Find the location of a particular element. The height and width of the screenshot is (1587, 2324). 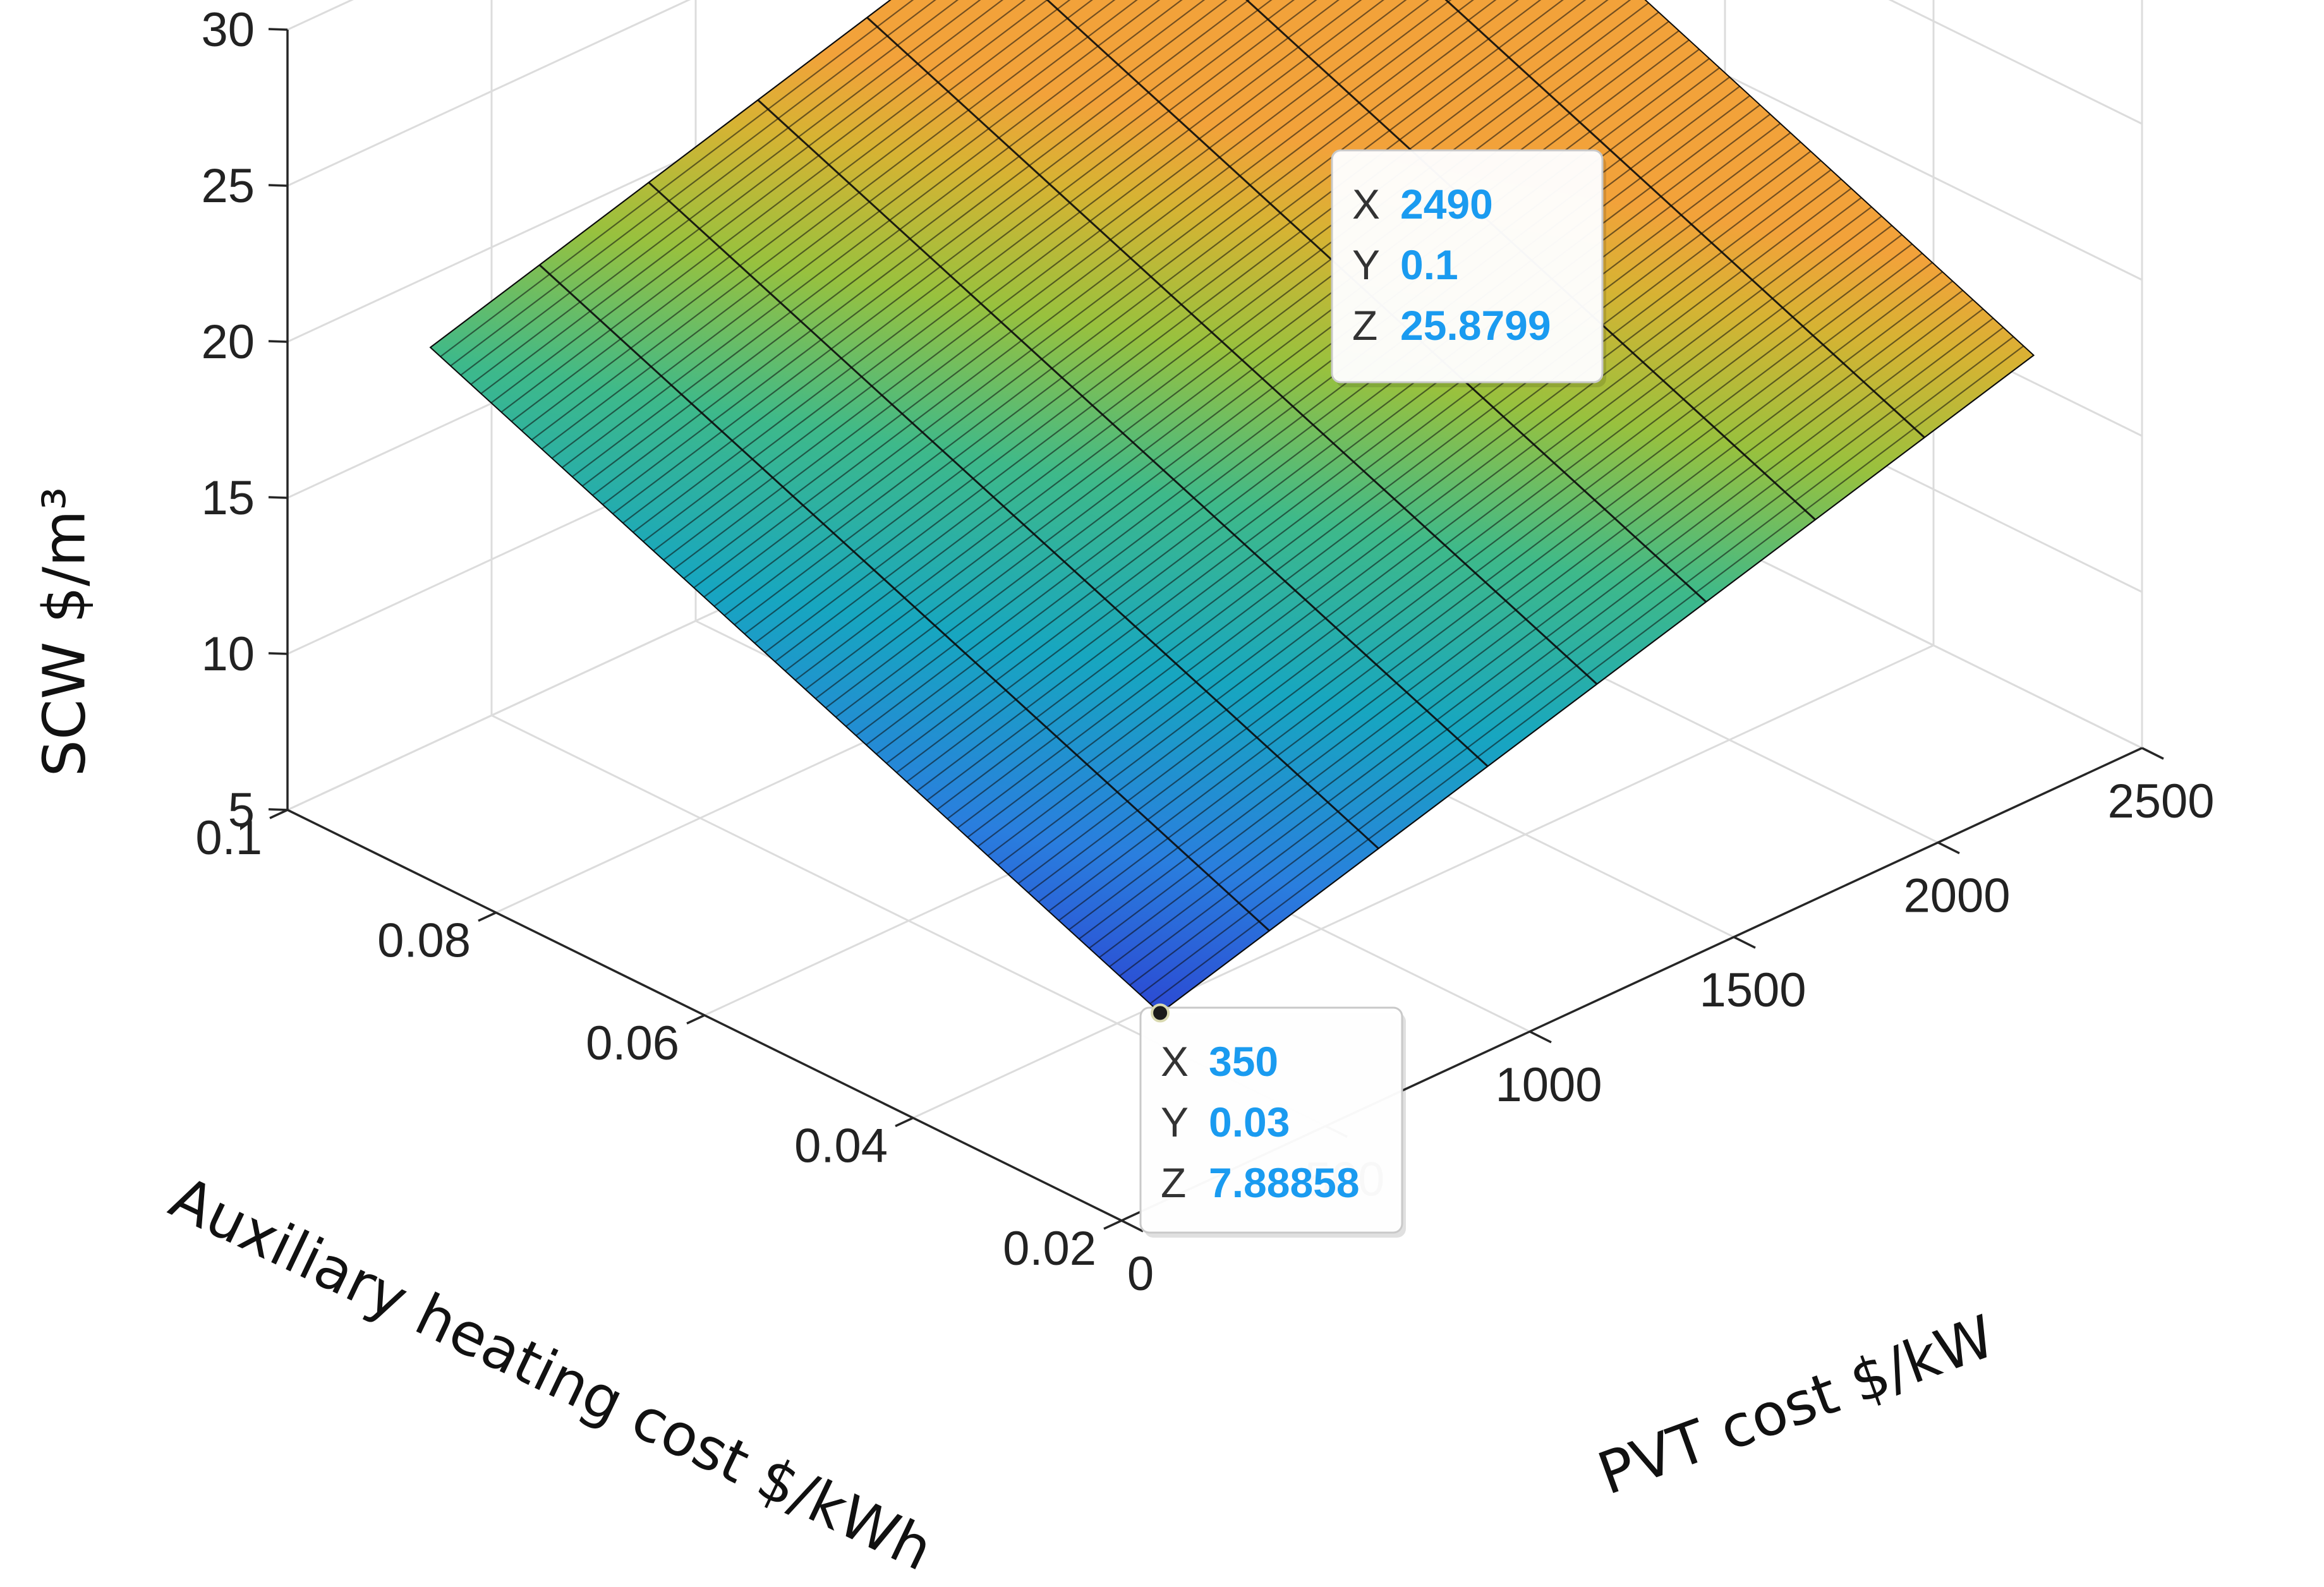

y-tick-label: 0.02 is located at coordinates (1049, 1249).